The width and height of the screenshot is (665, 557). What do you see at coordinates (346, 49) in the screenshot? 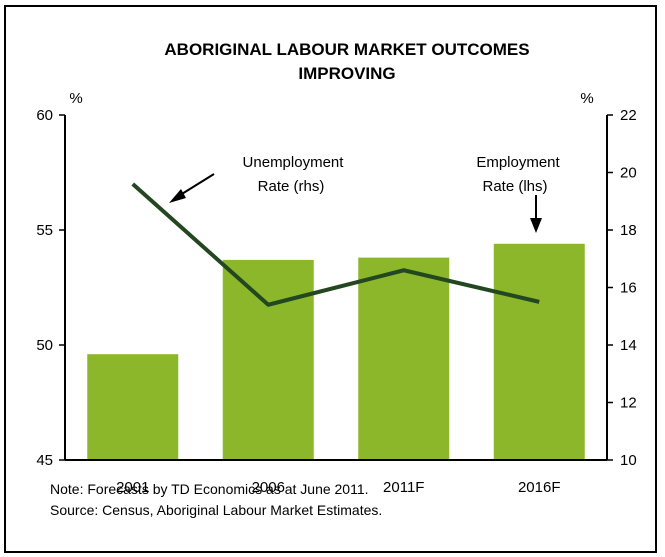
I see `chart-title-line-1: ABORIGINAL LABOUR MARKET OUTCOMES` at bounding box center [346, 49].